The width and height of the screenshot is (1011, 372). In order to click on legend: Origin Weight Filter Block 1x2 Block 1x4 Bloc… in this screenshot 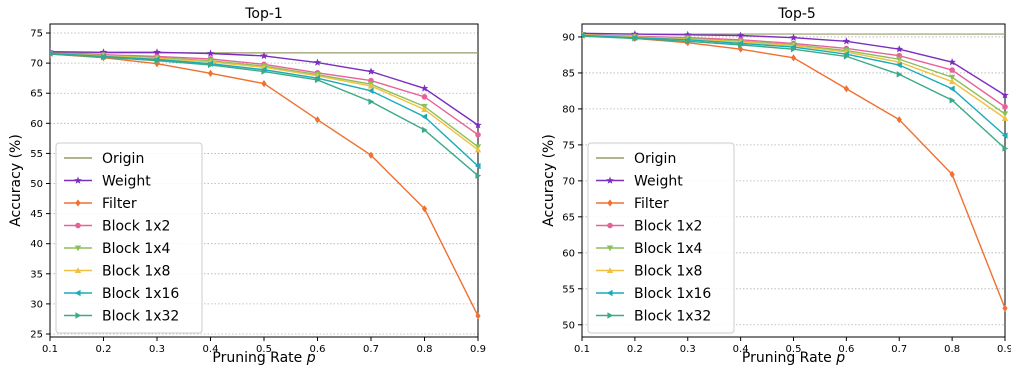, I will do `click(129, 238)`.